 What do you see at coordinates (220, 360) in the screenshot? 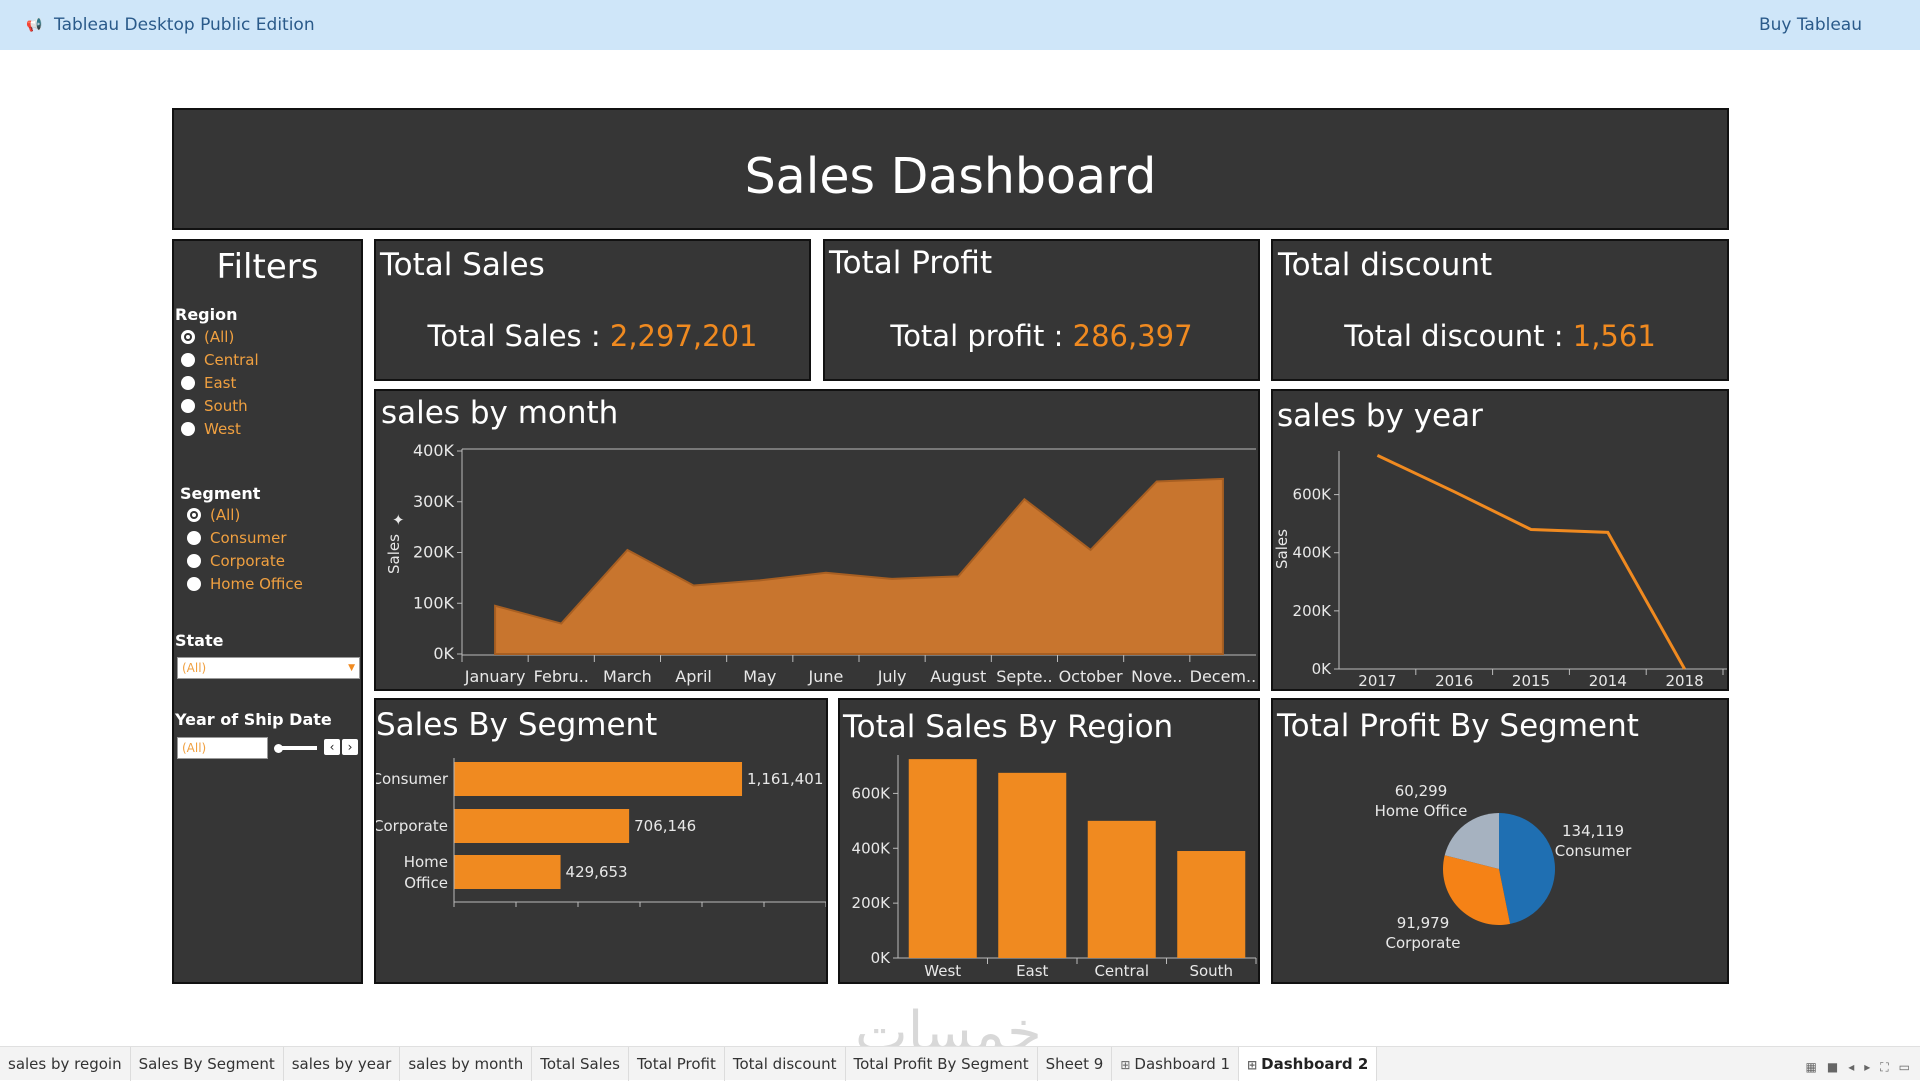
I see `region-option-central: Central` at bounding box center [220, 360].